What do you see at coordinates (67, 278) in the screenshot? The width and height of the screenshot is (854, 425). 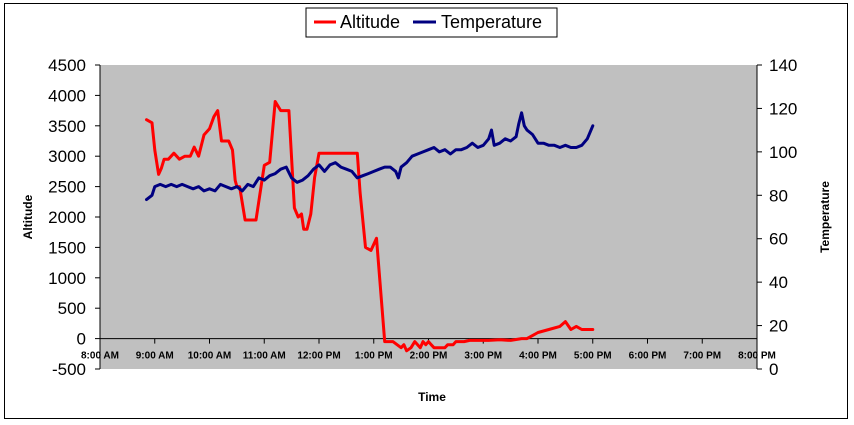 I see `left-tick-label: 1000` at bounding box center [67, 278].